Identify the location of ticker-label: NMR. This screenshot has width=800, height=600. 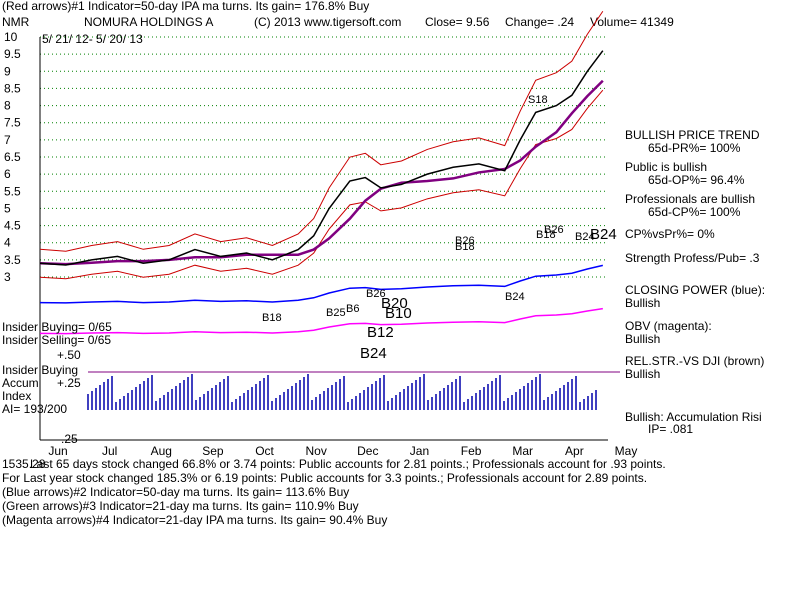
(16, 22).